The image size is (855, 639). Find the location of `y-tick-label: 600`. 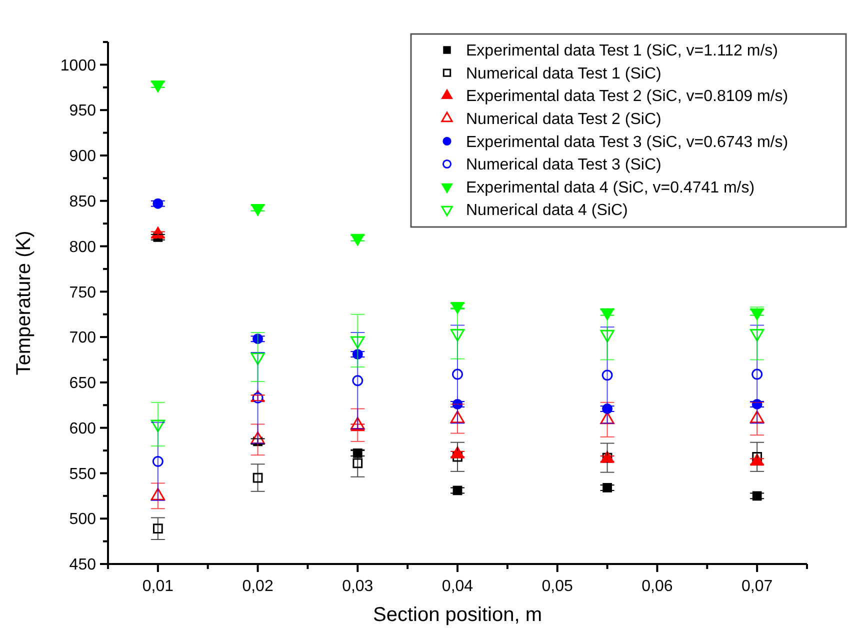

y-tick-label: 600 is located at coordinates (82, 429).